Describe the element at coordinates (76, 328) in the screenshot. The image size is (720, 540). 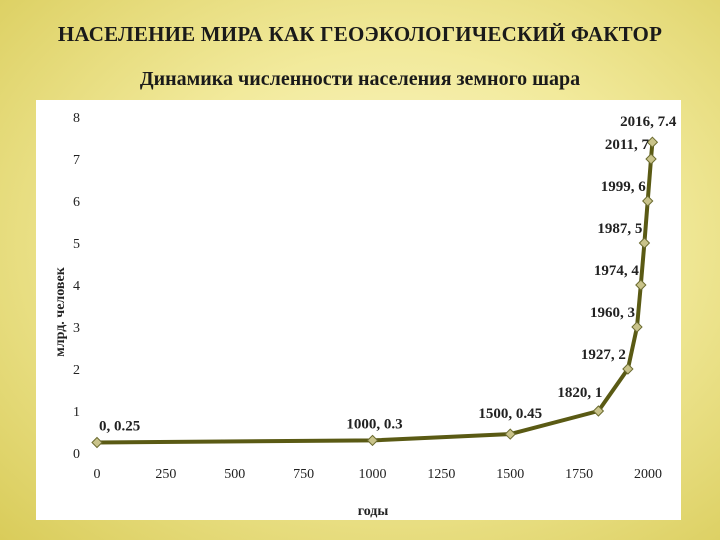
I see `y-tick-label: 3` at that location.